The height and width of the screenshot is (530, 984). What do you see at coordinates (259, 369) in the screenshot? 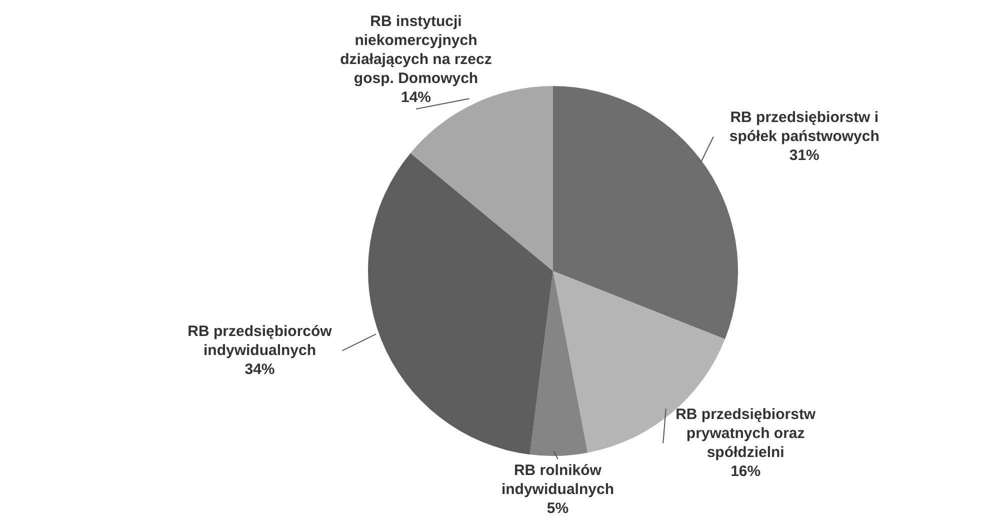
I see `data-label: 34%` at bounding box center [259, 369].